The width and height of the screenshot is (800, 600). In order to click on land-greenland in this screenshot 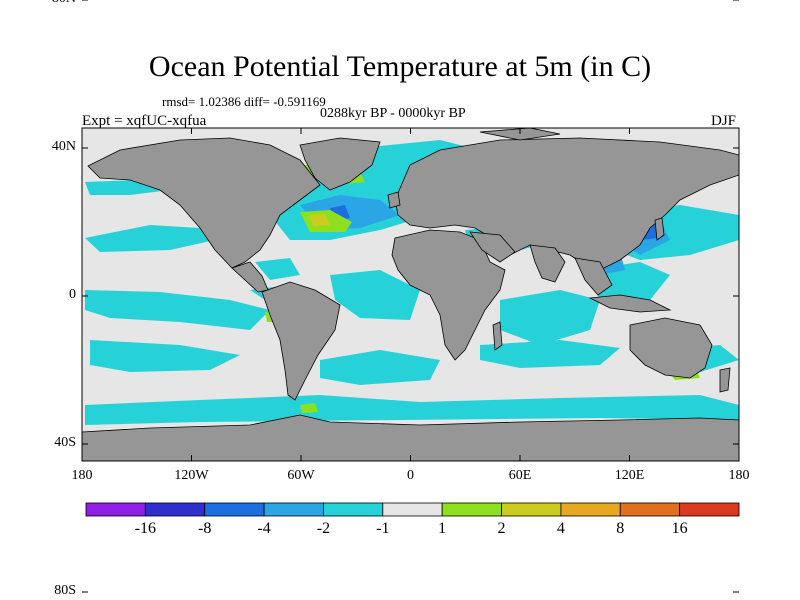, I will do `click(340, 164)`.